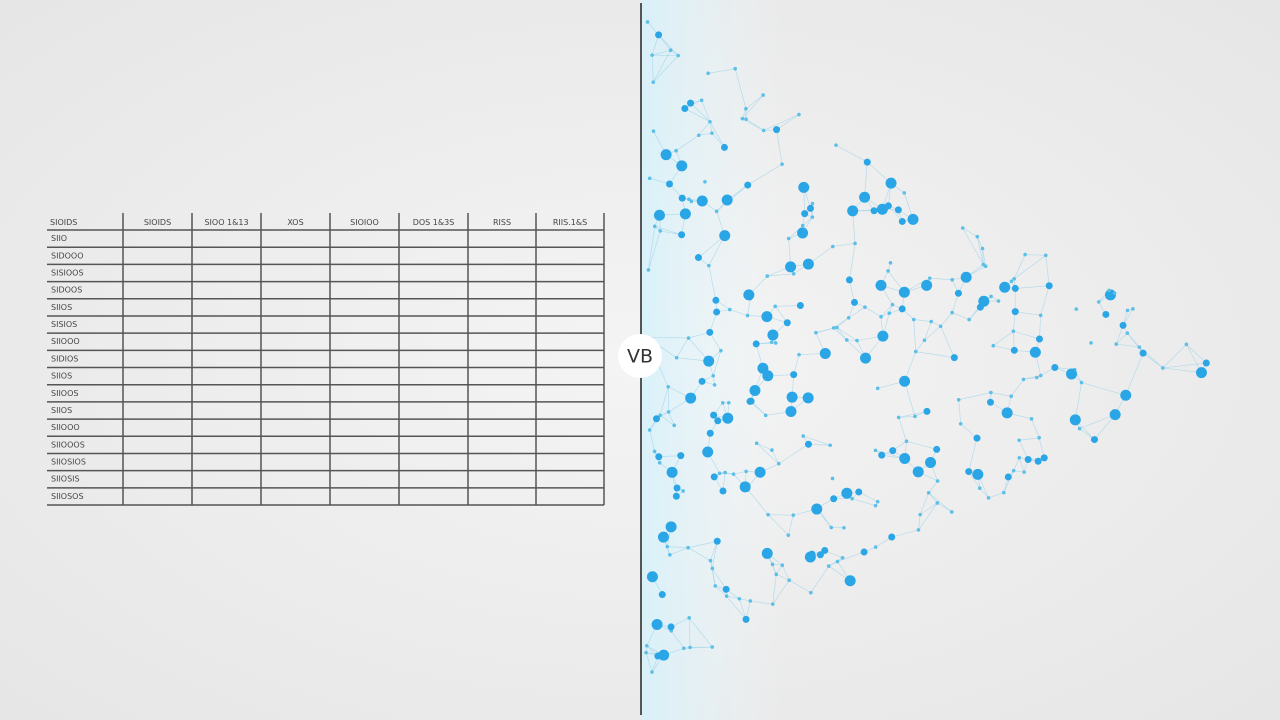 This screenshot has width=1280, height=720. I want to click on row-label: SIDIOS, so click(64, 358).